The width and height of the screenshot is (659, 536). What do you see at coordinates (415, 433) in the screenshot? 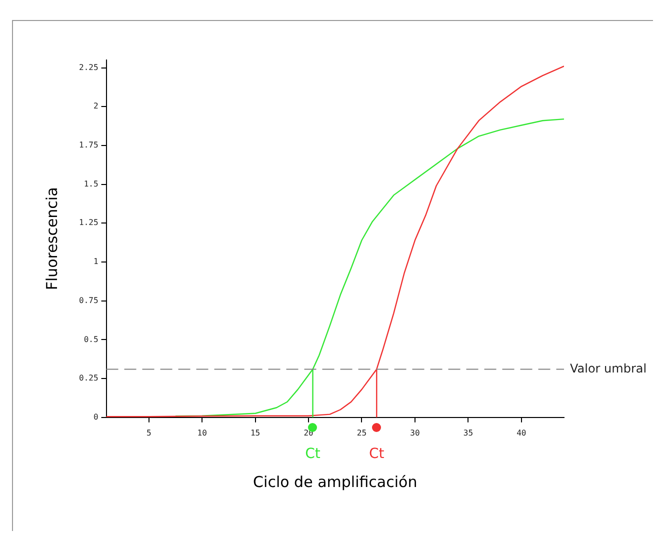
I see `x-tick-label: 30` at bounding box center [415, 433].